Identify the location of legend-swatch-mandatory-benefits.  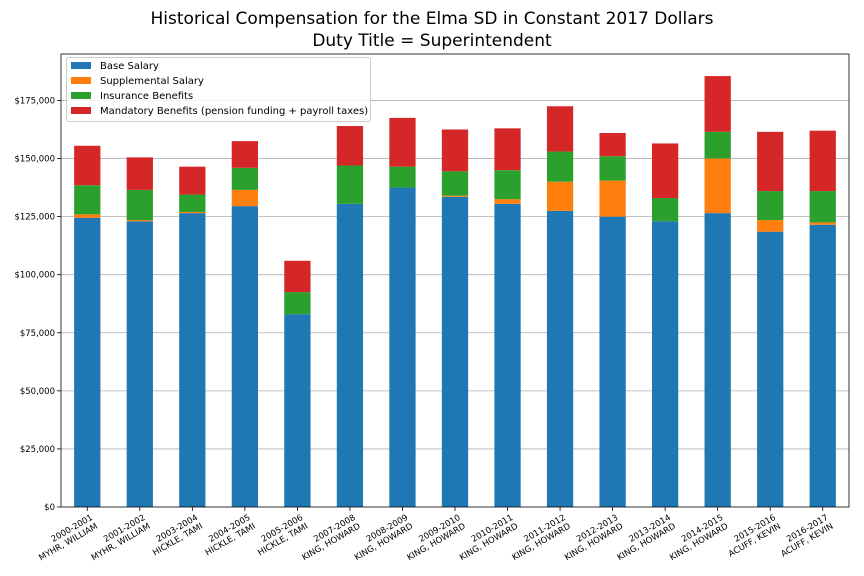
(81, 110).